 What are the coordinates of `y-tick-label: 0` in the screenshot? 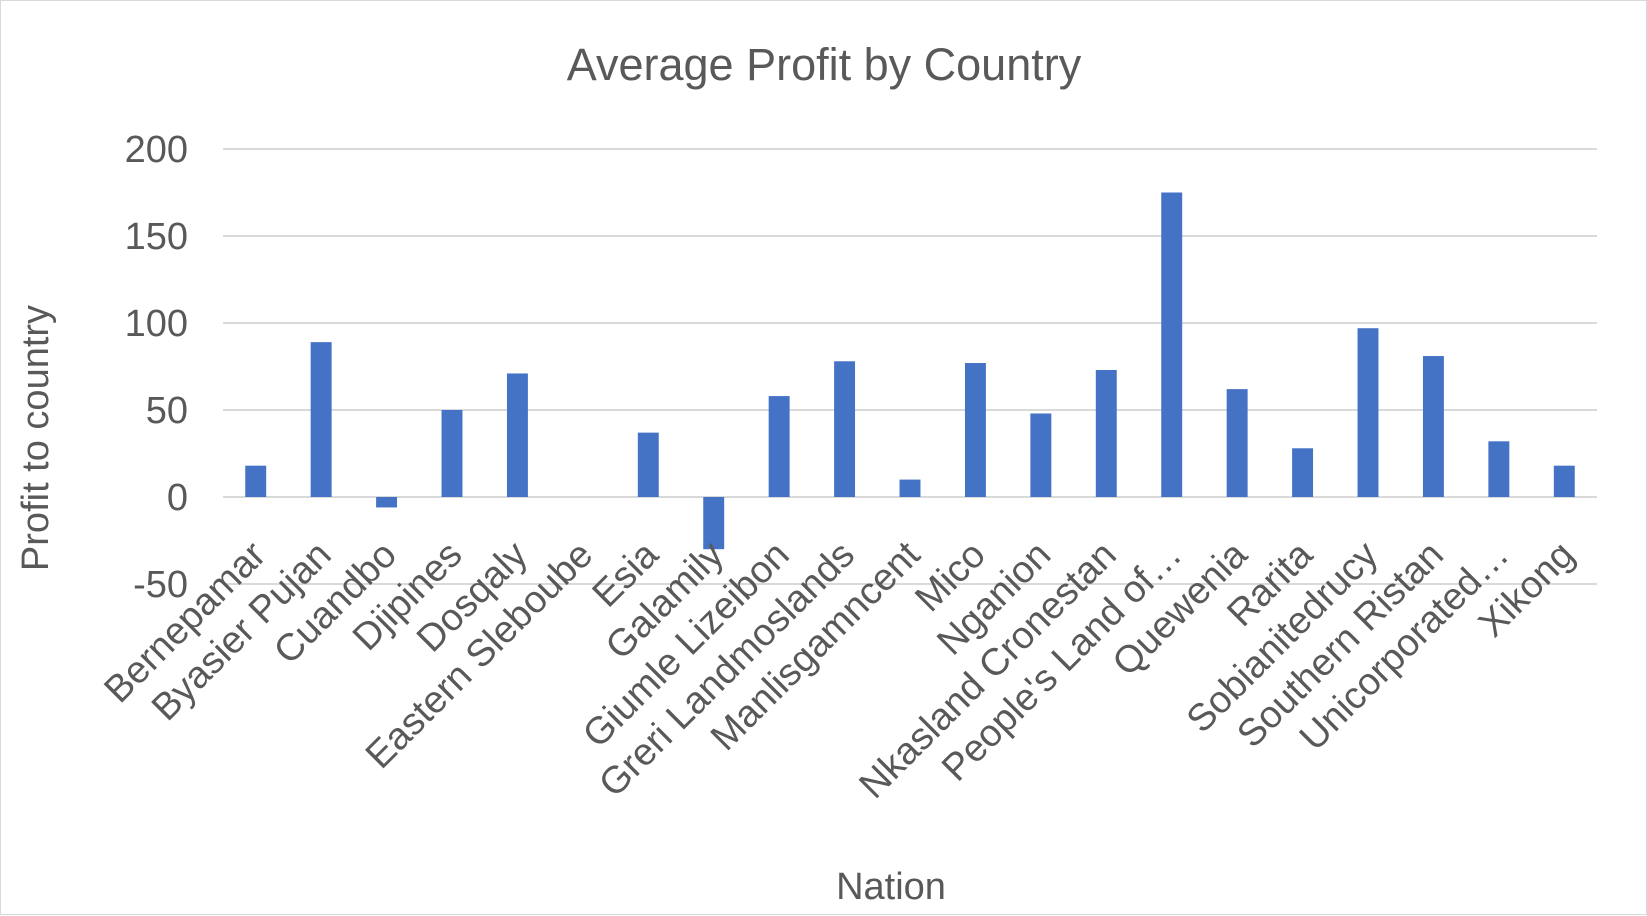 It's located at (177, 498).